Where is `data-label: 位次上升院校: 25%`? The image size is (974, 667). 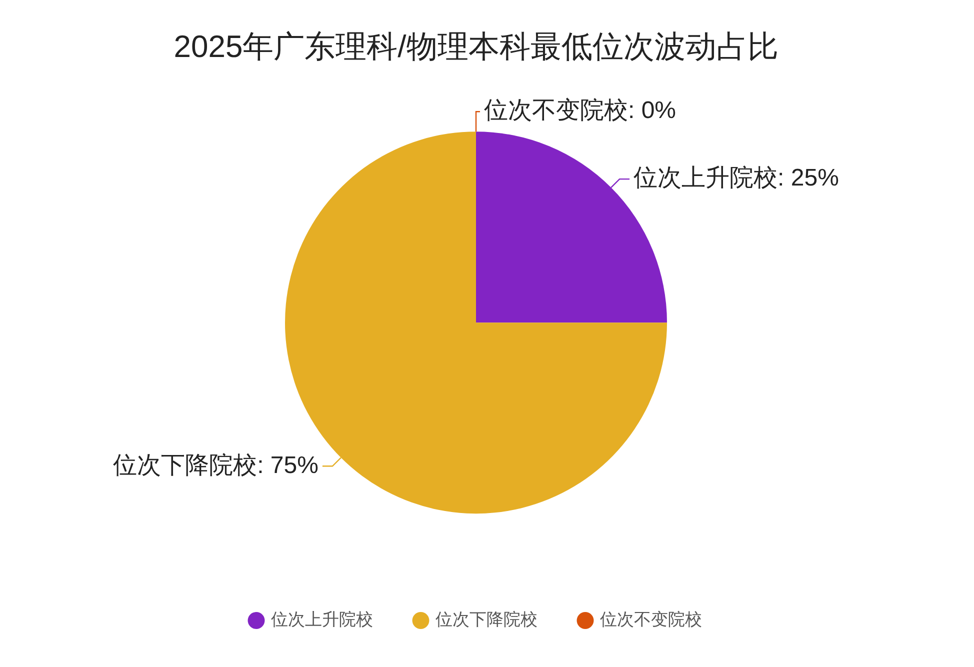
data-label: 位次上升院校: 25% is located at coordinates (736, 178).